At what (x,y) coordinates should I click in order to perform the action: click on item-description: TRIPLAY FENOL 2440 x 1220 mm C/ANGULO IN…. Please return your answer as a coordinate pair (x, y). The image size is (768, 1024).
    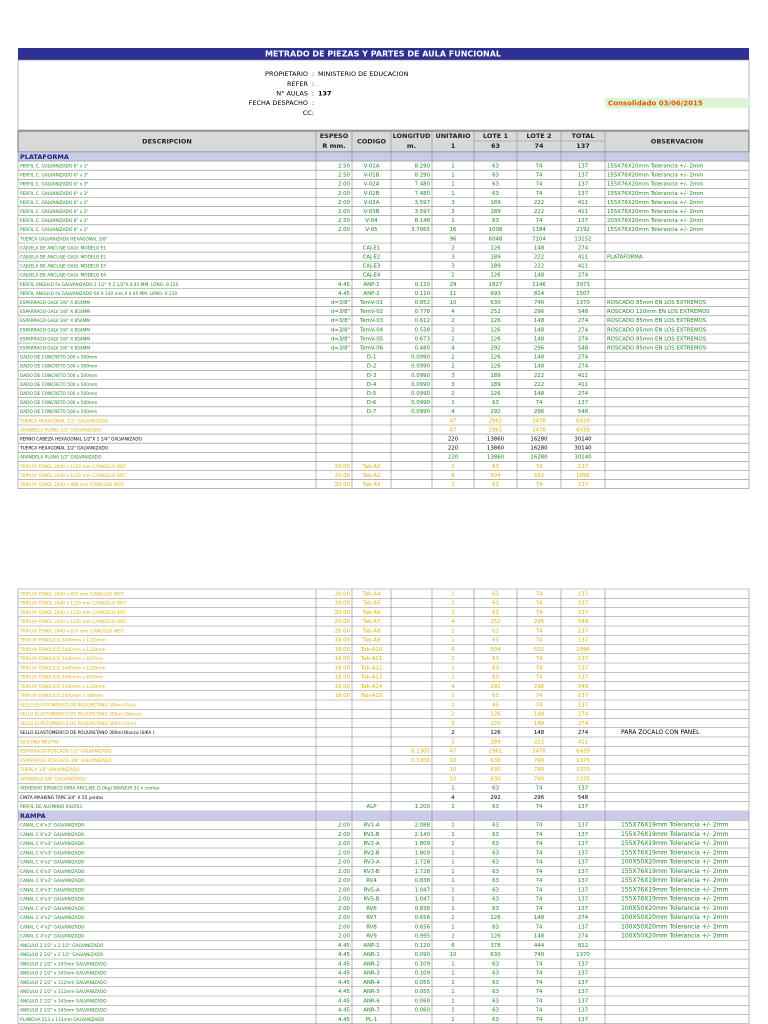
    Looking at the image, I should click on (73, 604).